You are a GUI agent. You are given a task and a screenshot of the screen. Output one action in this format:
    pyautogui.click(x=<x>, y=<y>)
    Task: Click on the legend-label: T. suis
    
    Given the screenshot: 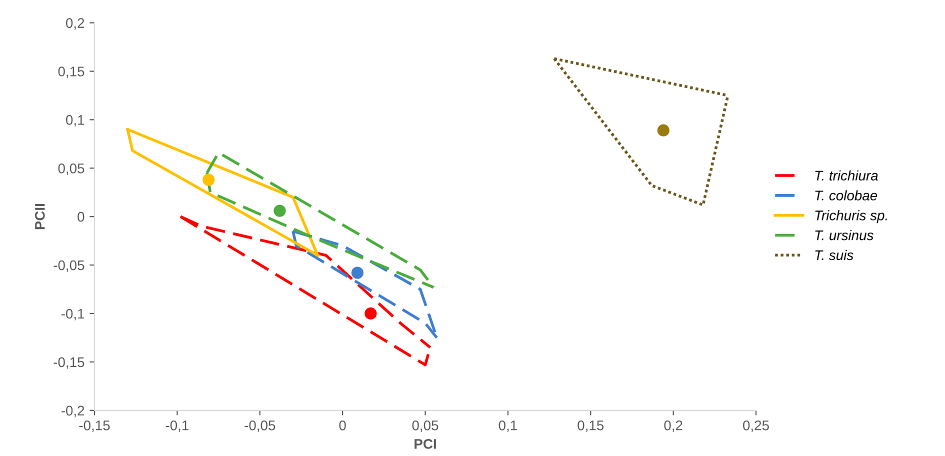 What is the action you would take?
    pyautogui.click(x=834, y=255)
    